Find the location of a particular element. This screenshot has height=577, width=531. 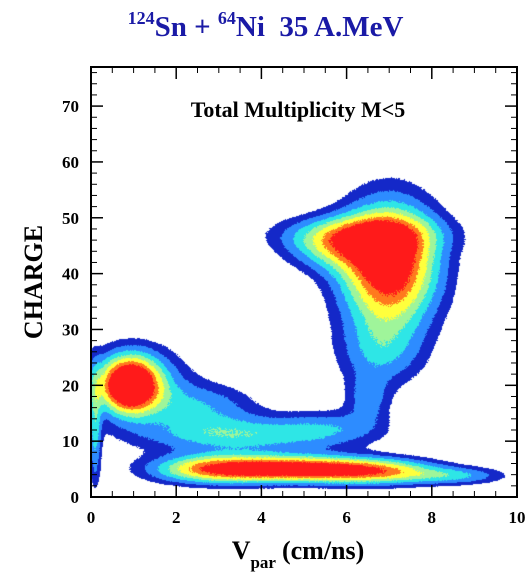

mass-number-a: 124 is located at coordinates (141, 18).